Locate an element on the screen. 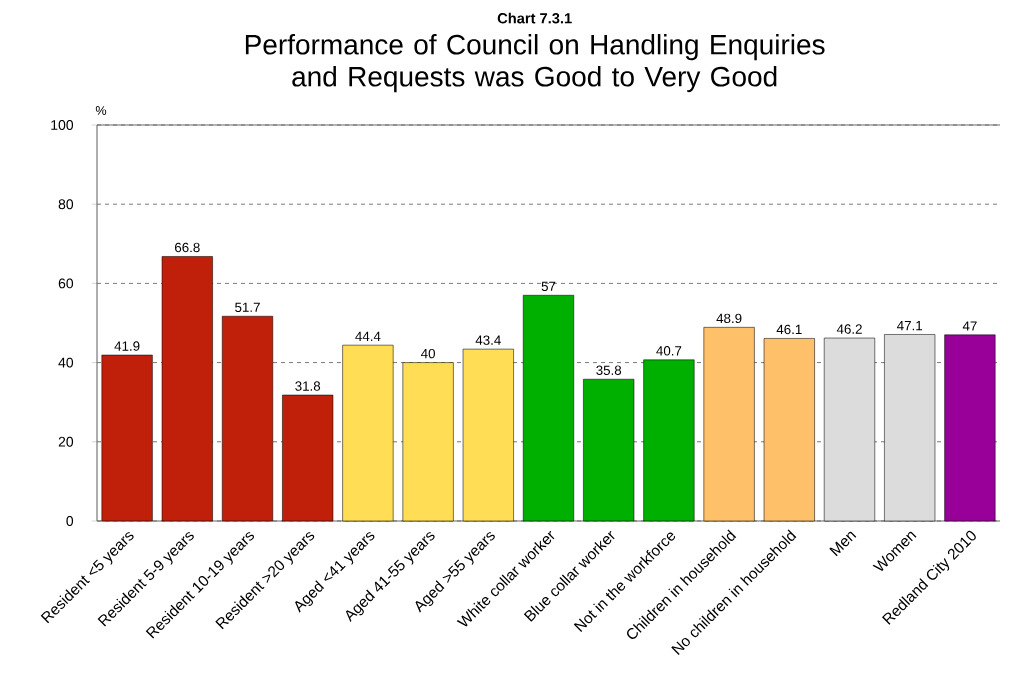  data-label: 35.8 is located at coordinates (609, 370).